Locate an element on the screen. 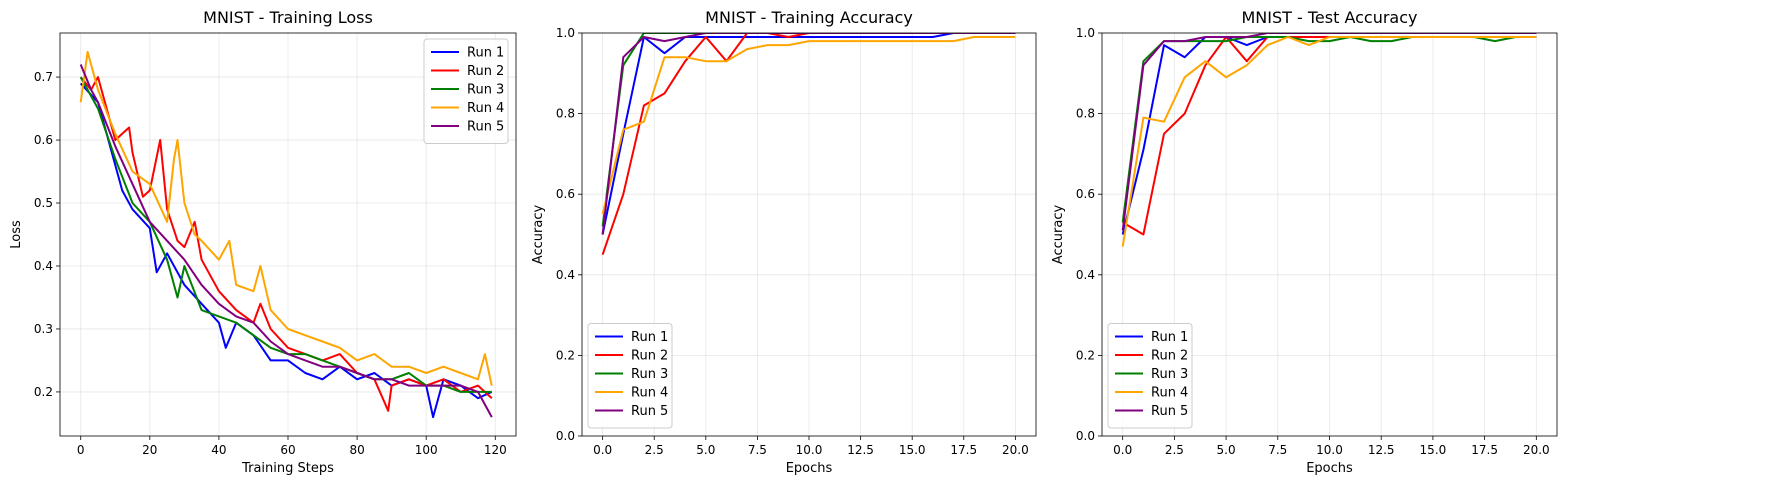 This screenshot has height=490, width=1790. chart-title: MNIST - Training Accuracy is located at coordinates (809, 17).